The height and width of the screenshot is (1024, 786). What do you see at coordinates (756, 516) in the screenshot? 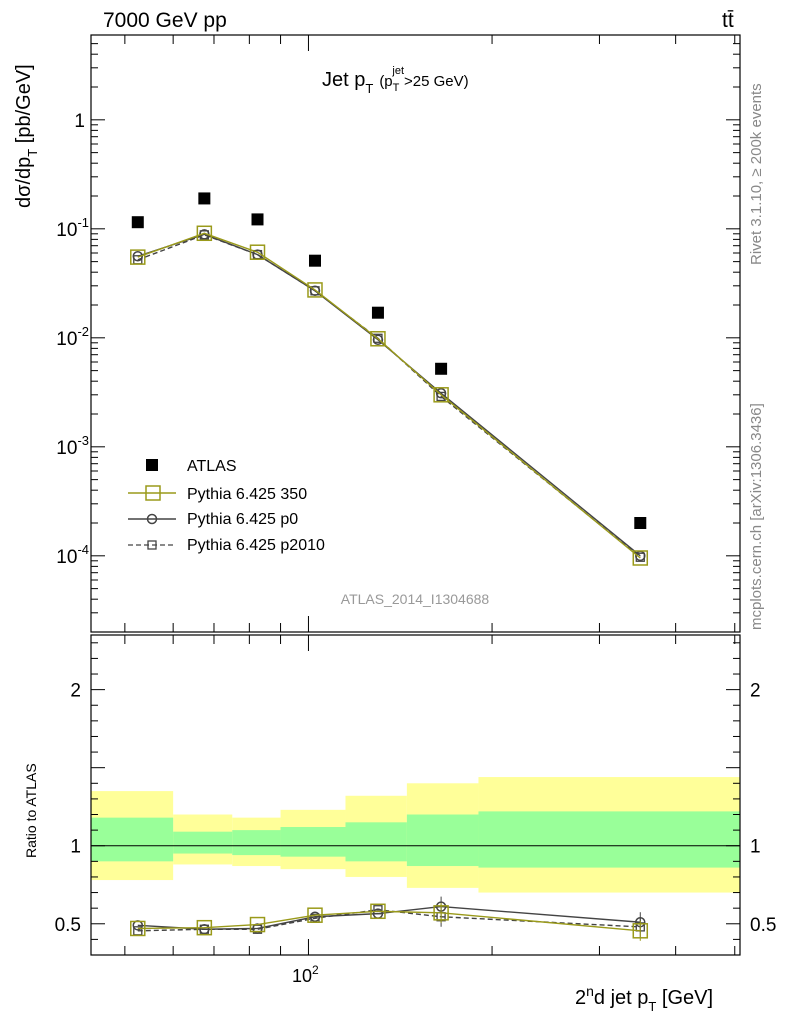
I see `side-label-bottom: mcplots.cern.ch [arXiv:1306.3436]` at bounding box center [756, 516].